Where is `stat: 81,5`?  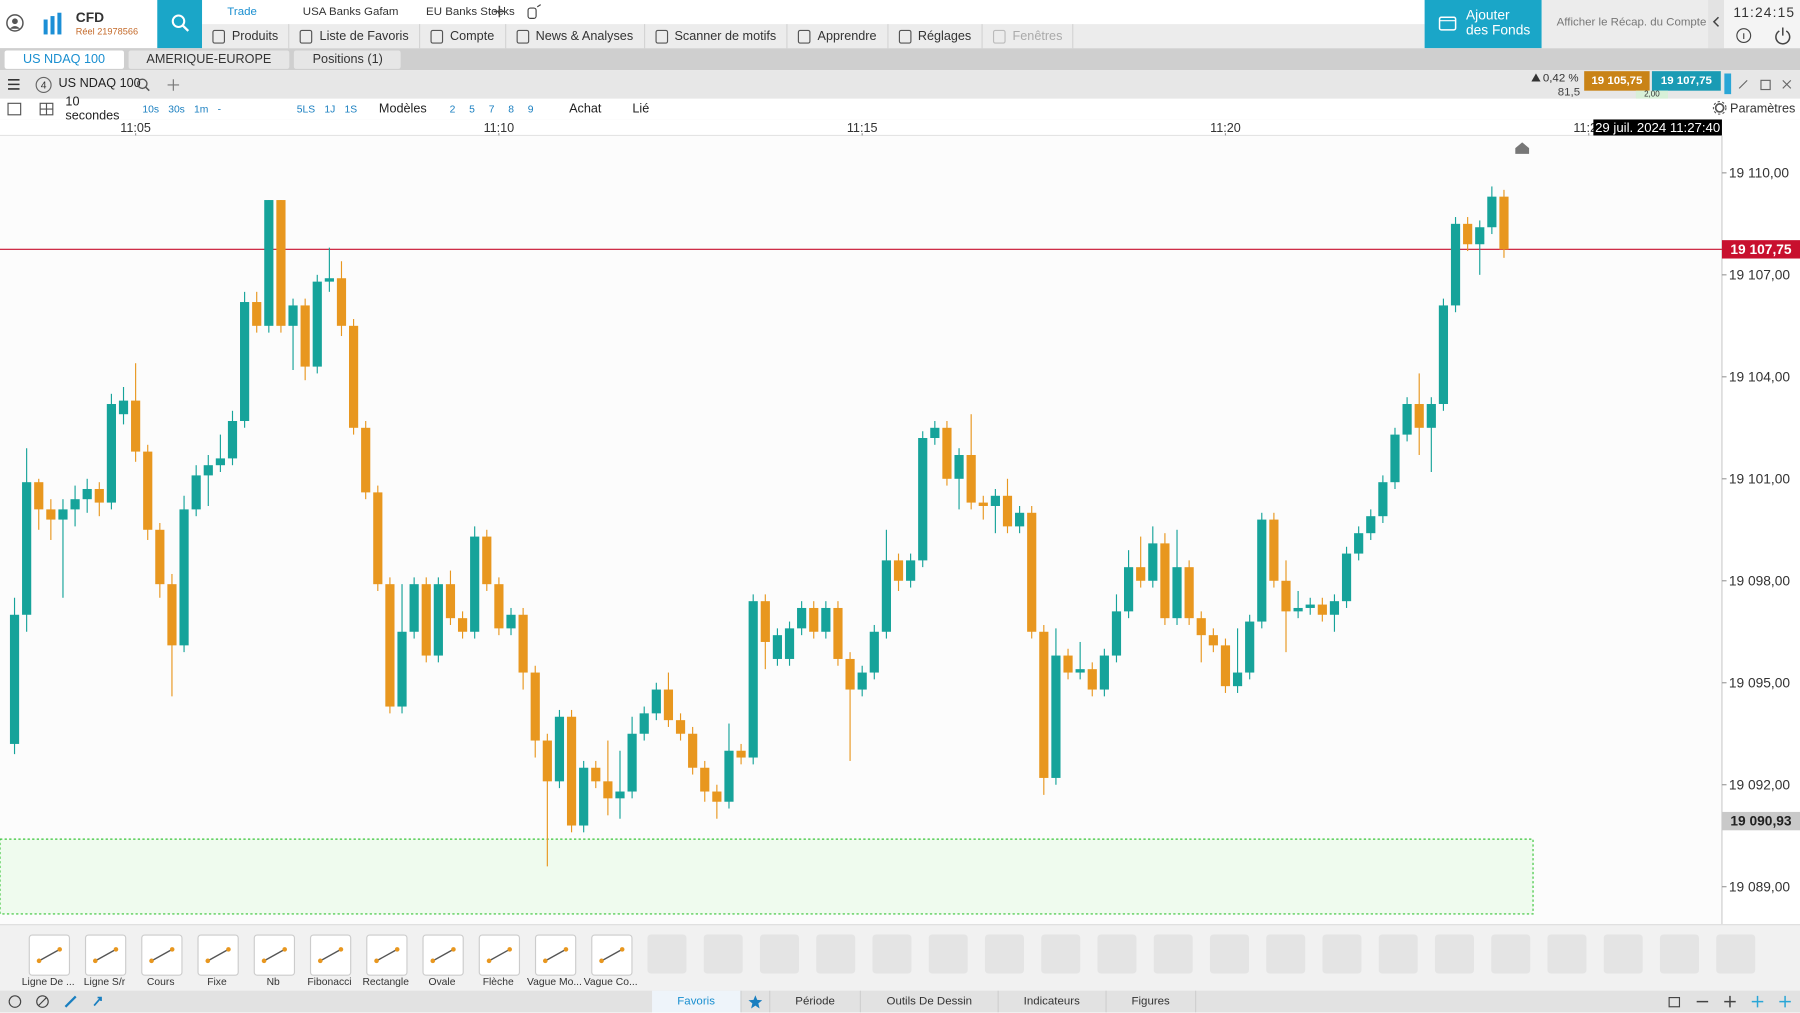 stat: 81,5 is located at coordinates (1569, 92).